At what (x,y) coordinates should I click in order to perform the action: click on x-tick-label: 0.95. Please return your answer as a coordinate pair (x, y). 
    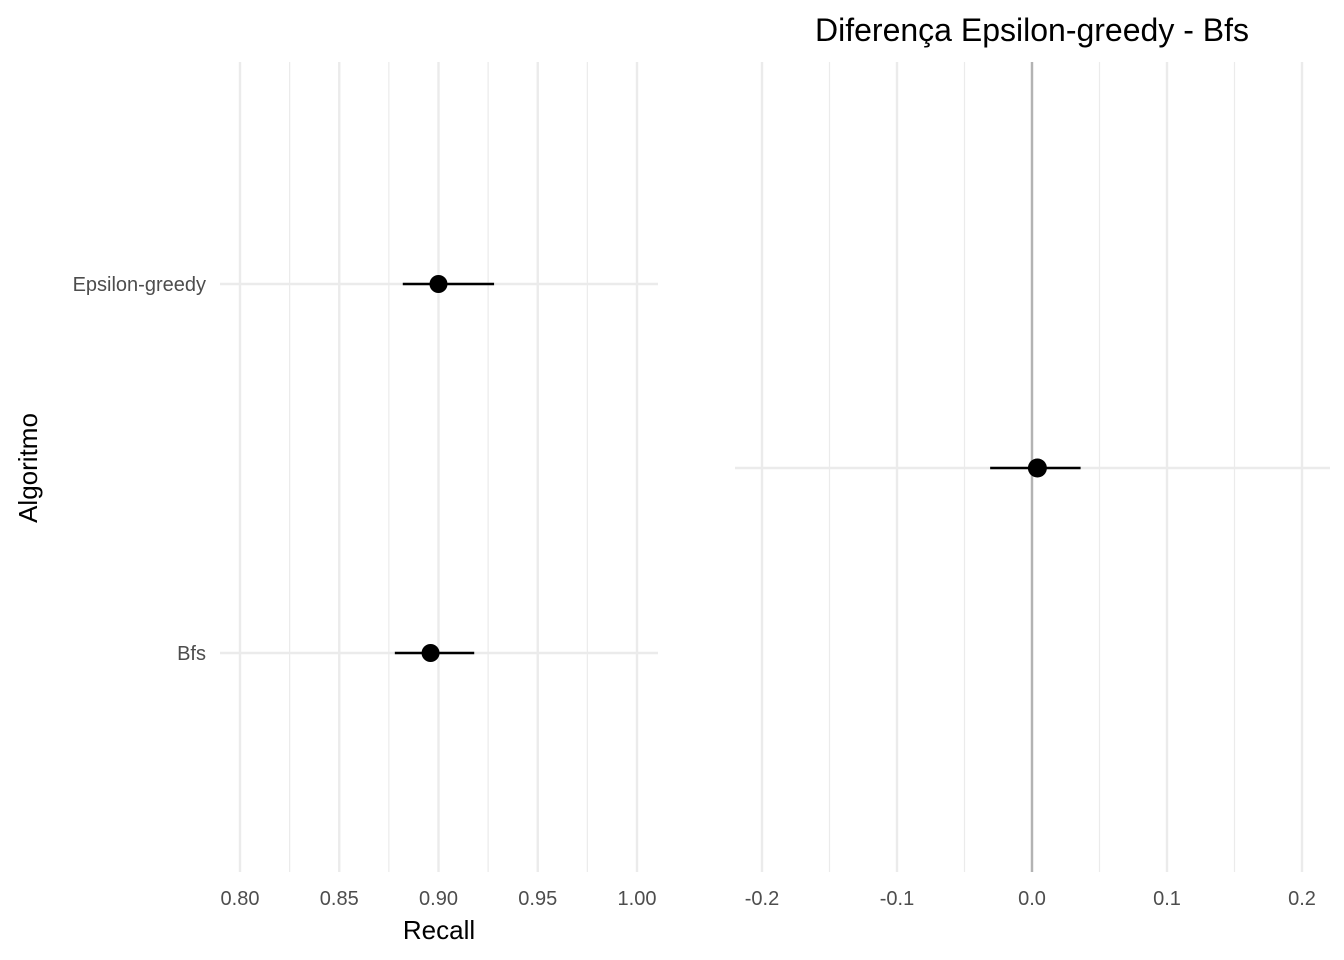
    Looking at the image, I should click on (537, 899).